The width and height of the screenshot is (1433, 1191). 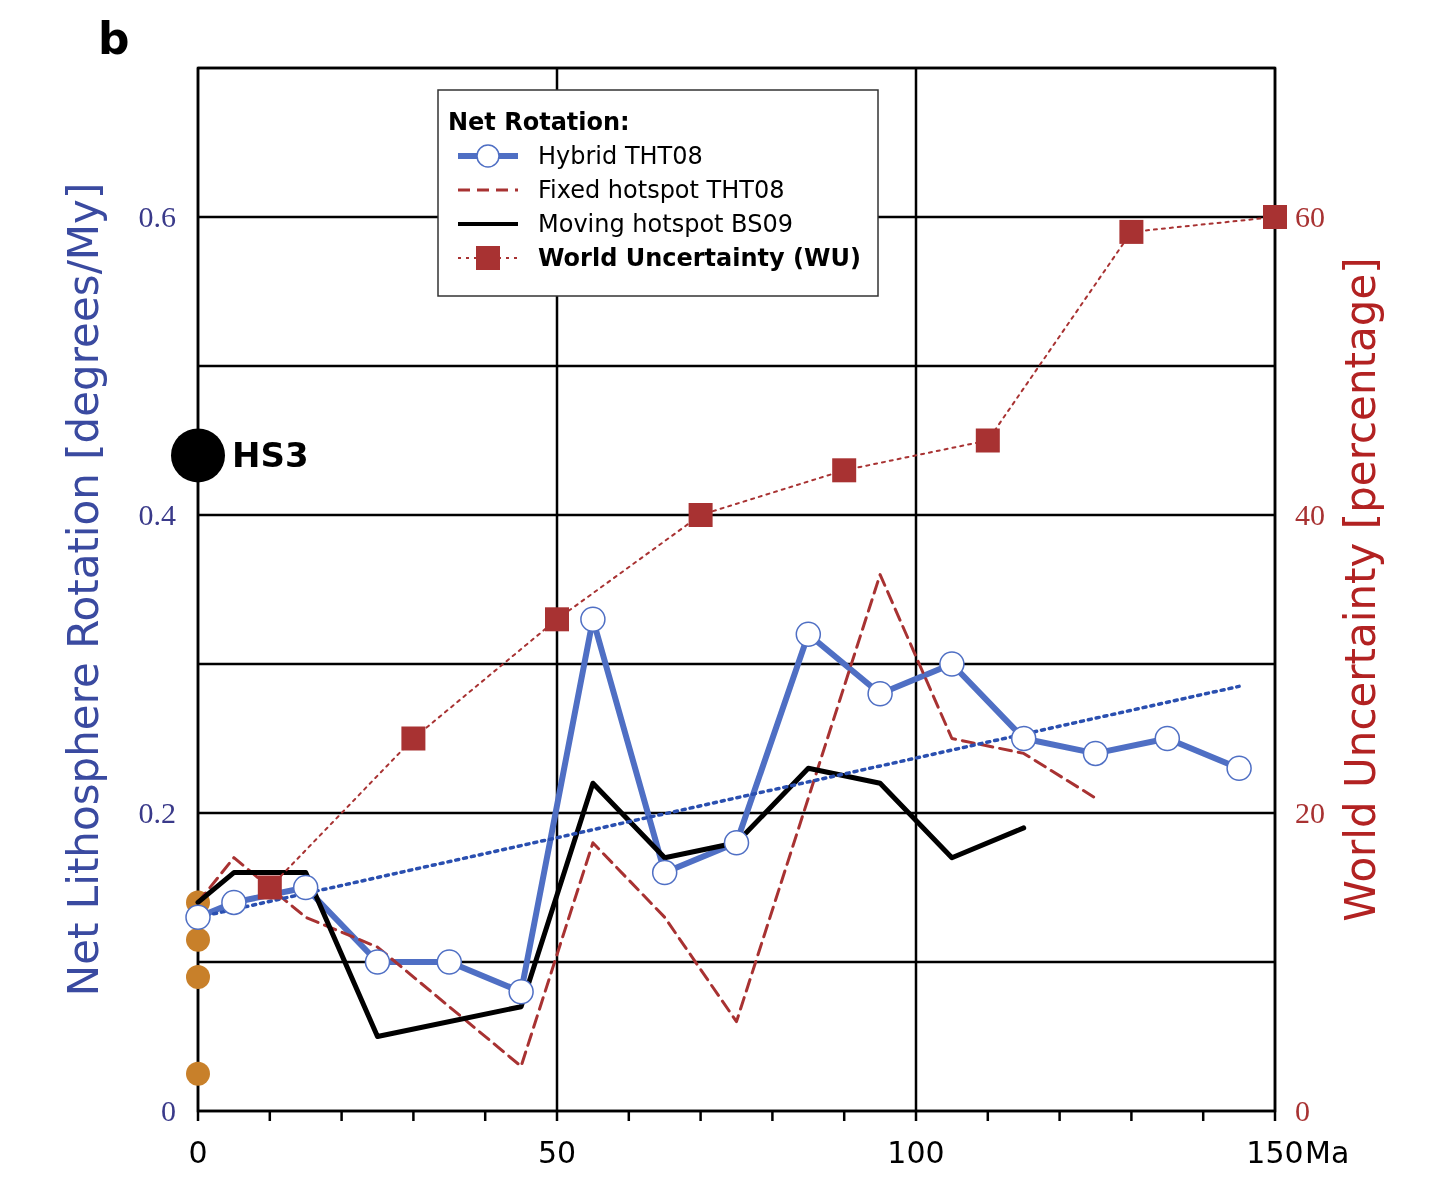 I want to click on x-tick-label: 150, so click(x=1275, y=1152).